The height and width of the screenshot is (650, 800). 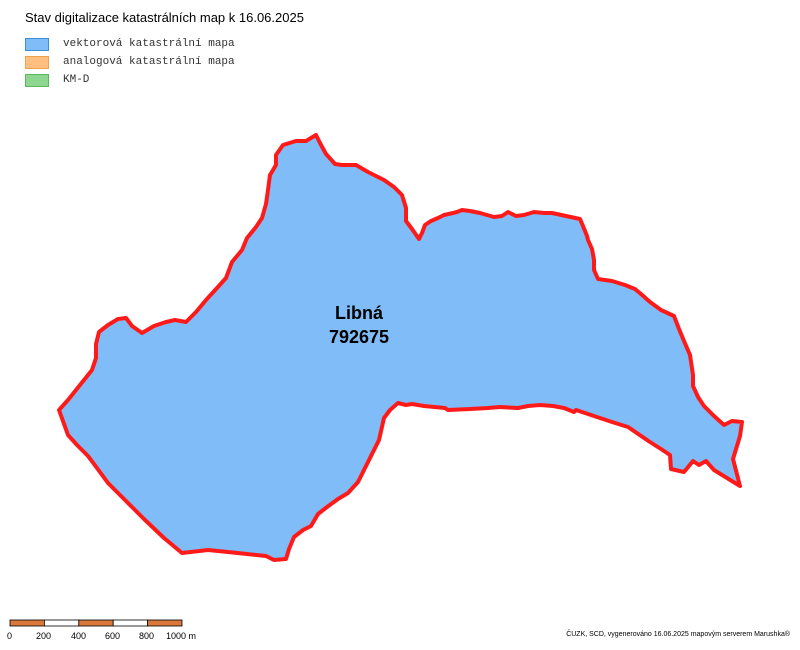 I want to click on legend-item-kmd: KM-D, so click(x=130, y=80).